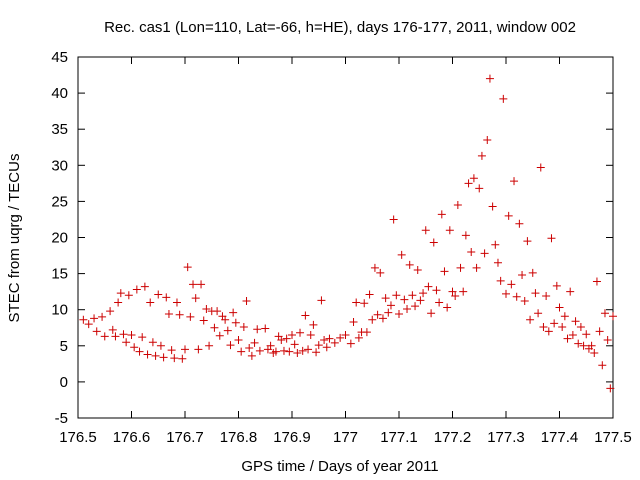  I want to click on x-tick-label: 176.7, so click(185, 437).